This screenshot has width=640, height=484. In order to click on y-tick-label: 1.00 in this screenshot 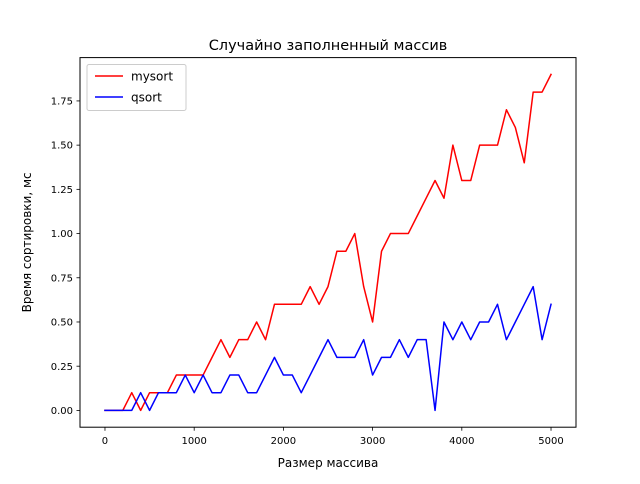, I will do `click(62, 234)`.